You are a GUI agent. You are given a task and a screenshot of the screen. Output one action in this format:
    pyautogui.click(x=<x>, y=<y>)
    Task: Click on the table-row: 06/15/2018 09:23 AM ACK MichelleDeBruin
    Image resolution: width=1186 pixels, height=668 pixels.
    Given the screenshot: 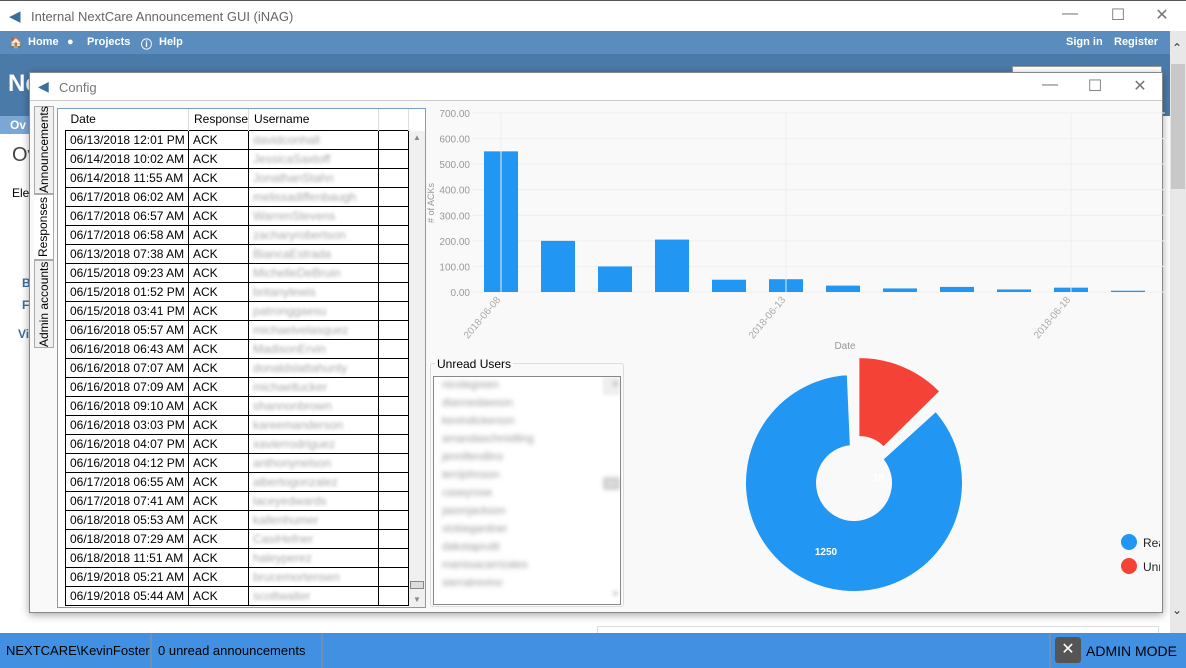 What is the action you would take?
    pyautogui.click(x=237, y=272)
    